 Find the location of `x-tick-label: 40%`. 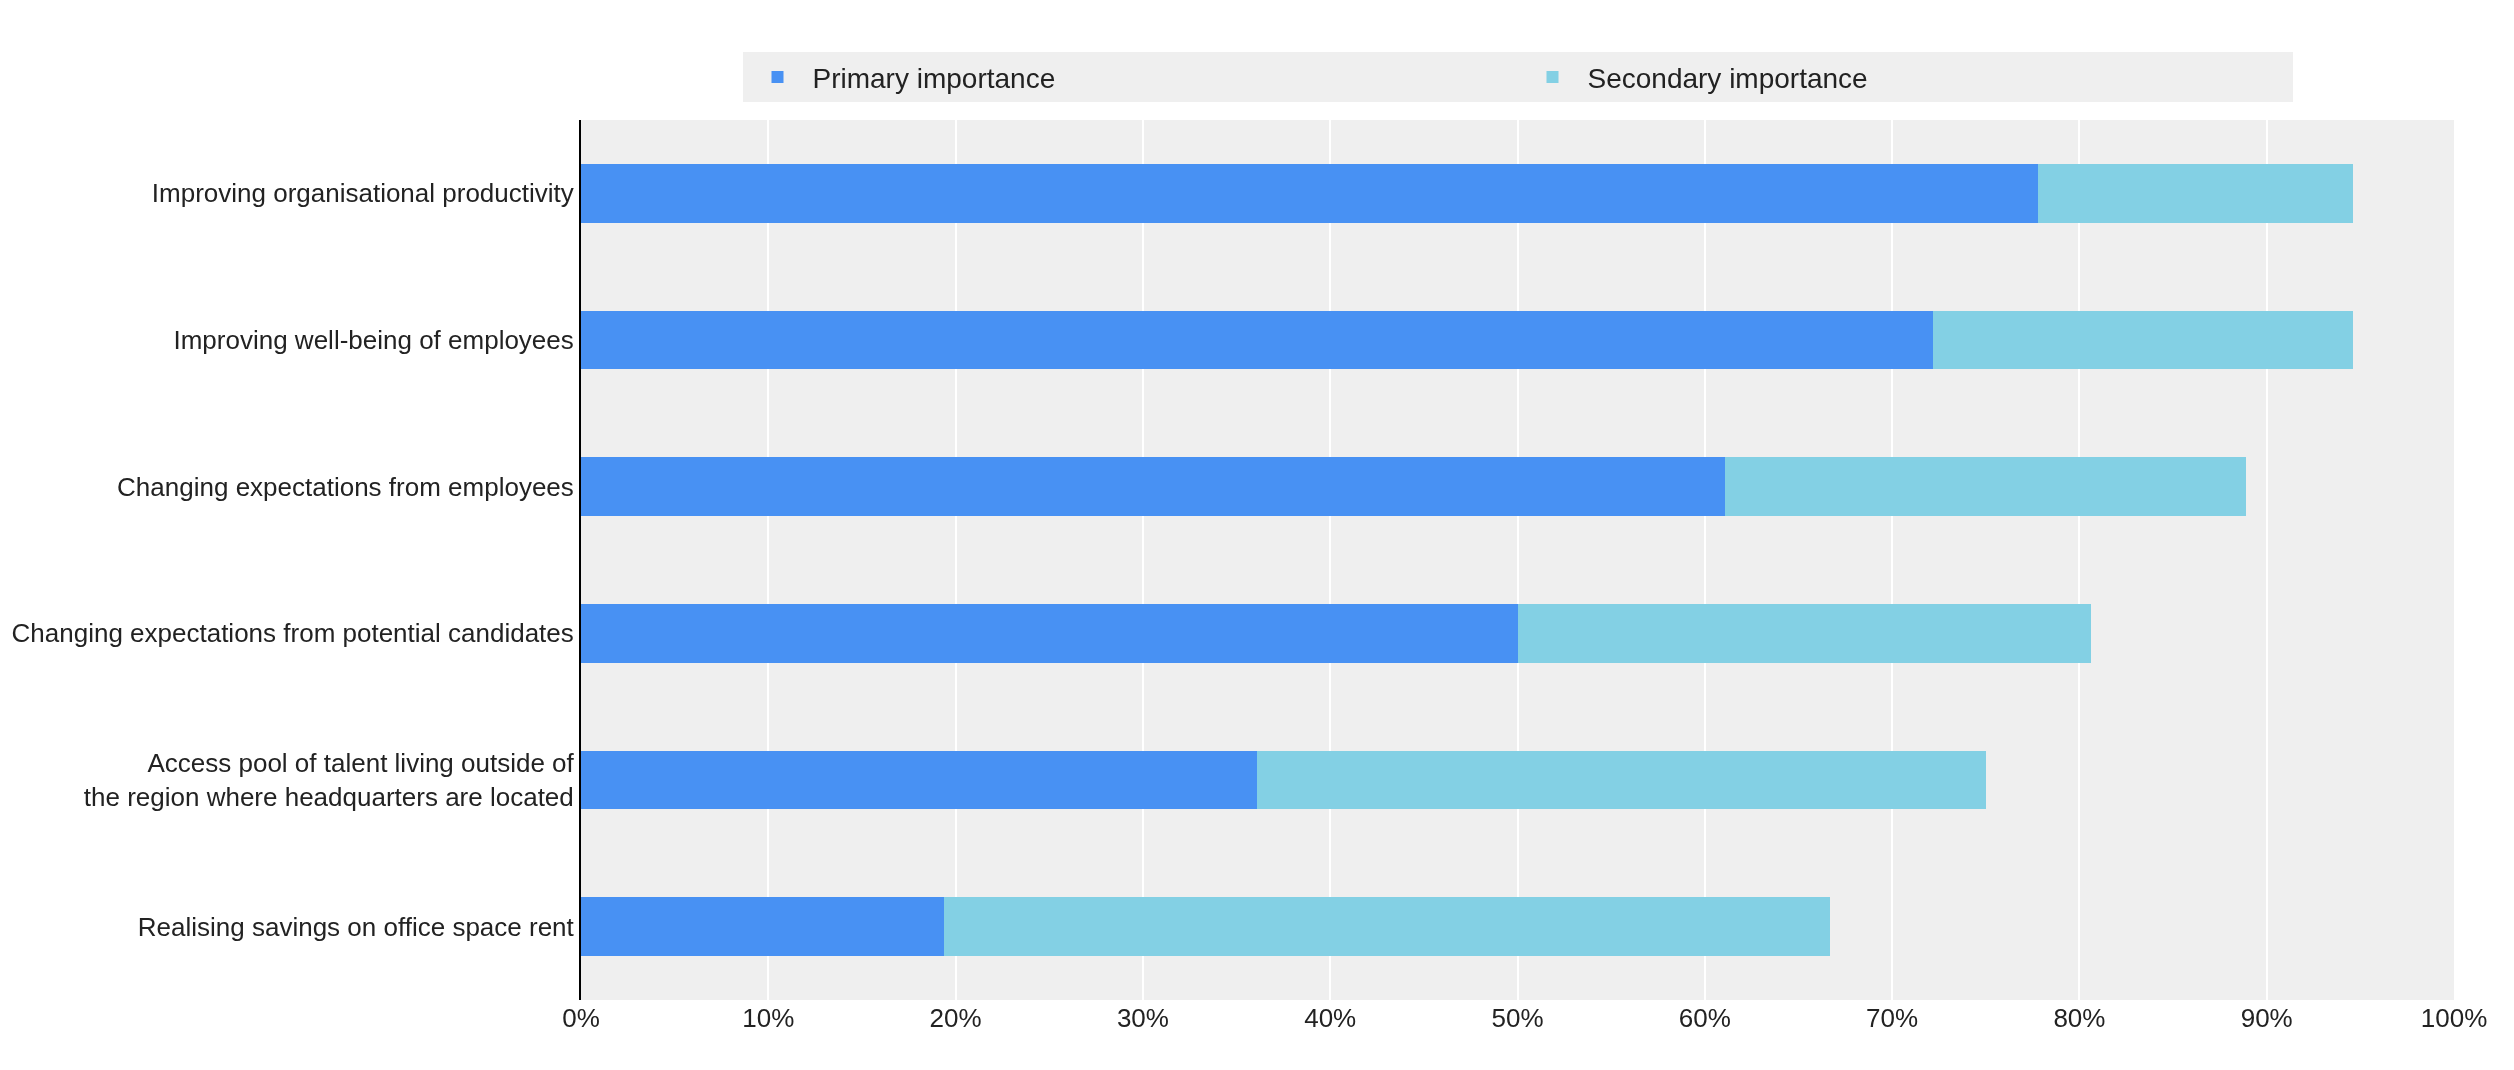

x-tick-label: 40% is located at coordinates (1330, 1018).